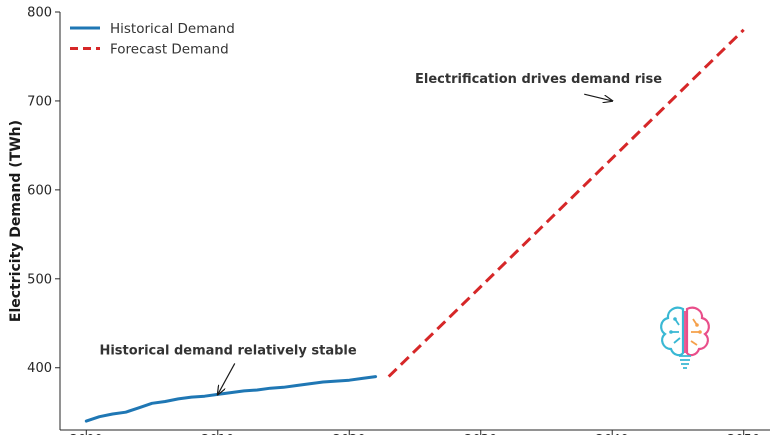 The width and height of the screenshot is (770, 435). I want to click on y-tick-label: 800, so click(39, 13).